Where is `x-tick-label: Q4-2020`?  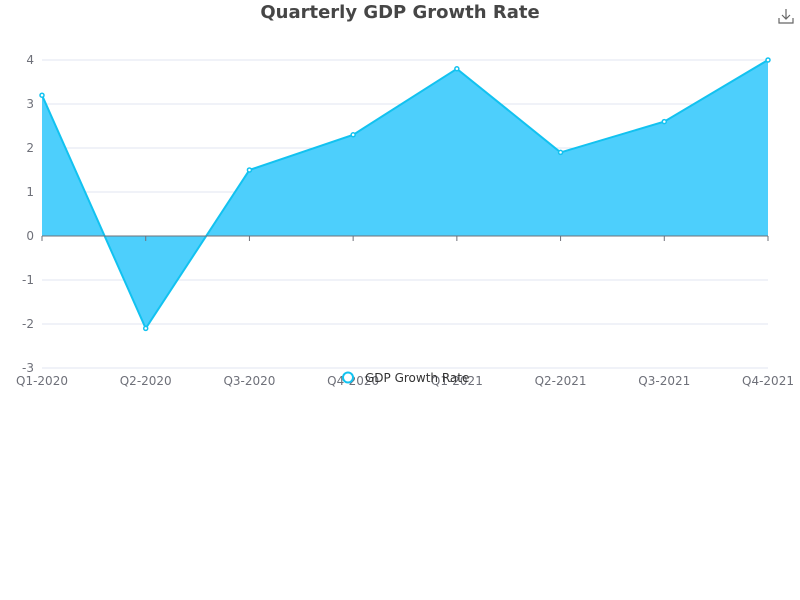
x-tick-label: Q4-2020 is located at coordinates (353, 381).